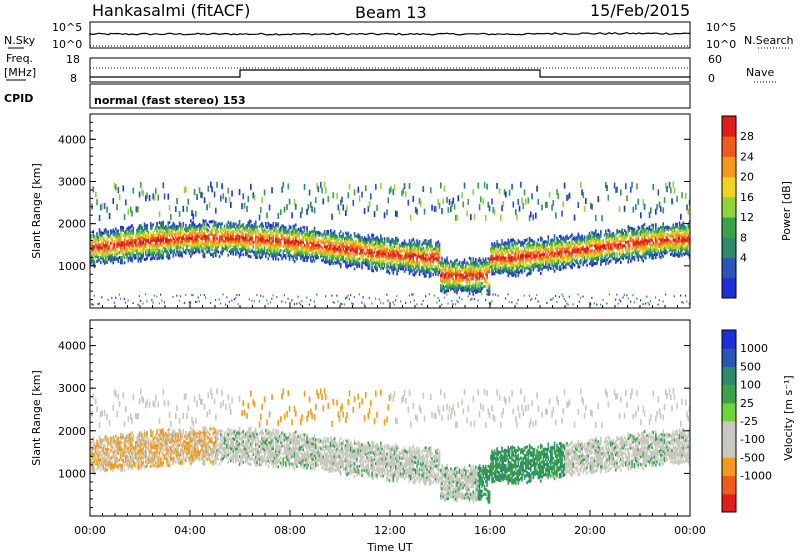  I want to click on nsky-right-tick-top: 10^5, so click(721, 27).